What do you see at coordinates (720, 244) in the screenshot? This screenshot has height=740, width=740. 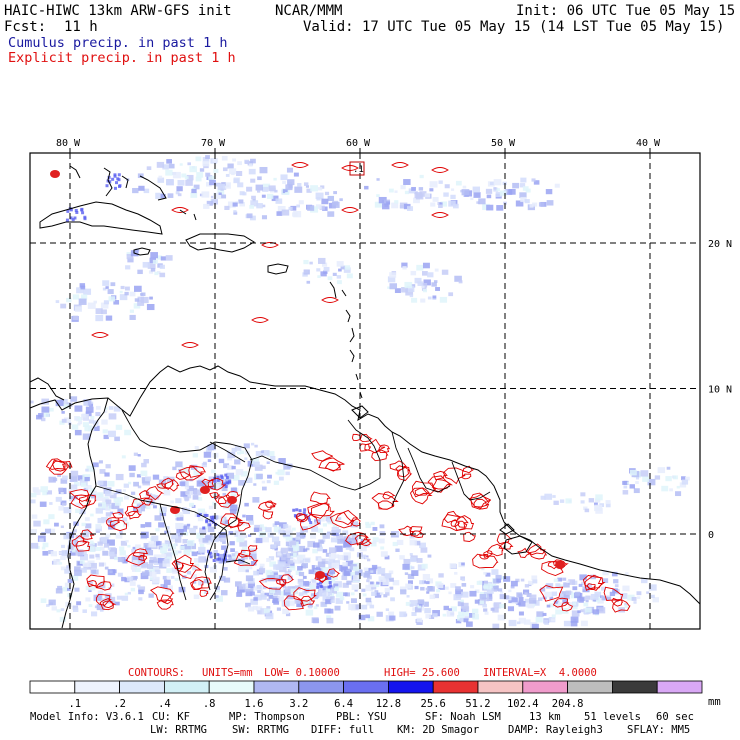 I see `latitude-label: 20 N` at bounding box center [720, 244].